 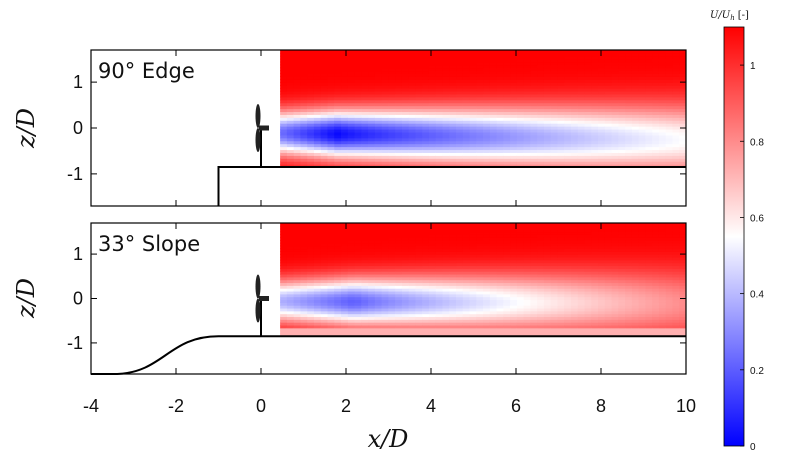 What do you see at coordinates (388, 355) in the screenshot?
I see `terrain-slope-outline` at bounding box center [388, 355].